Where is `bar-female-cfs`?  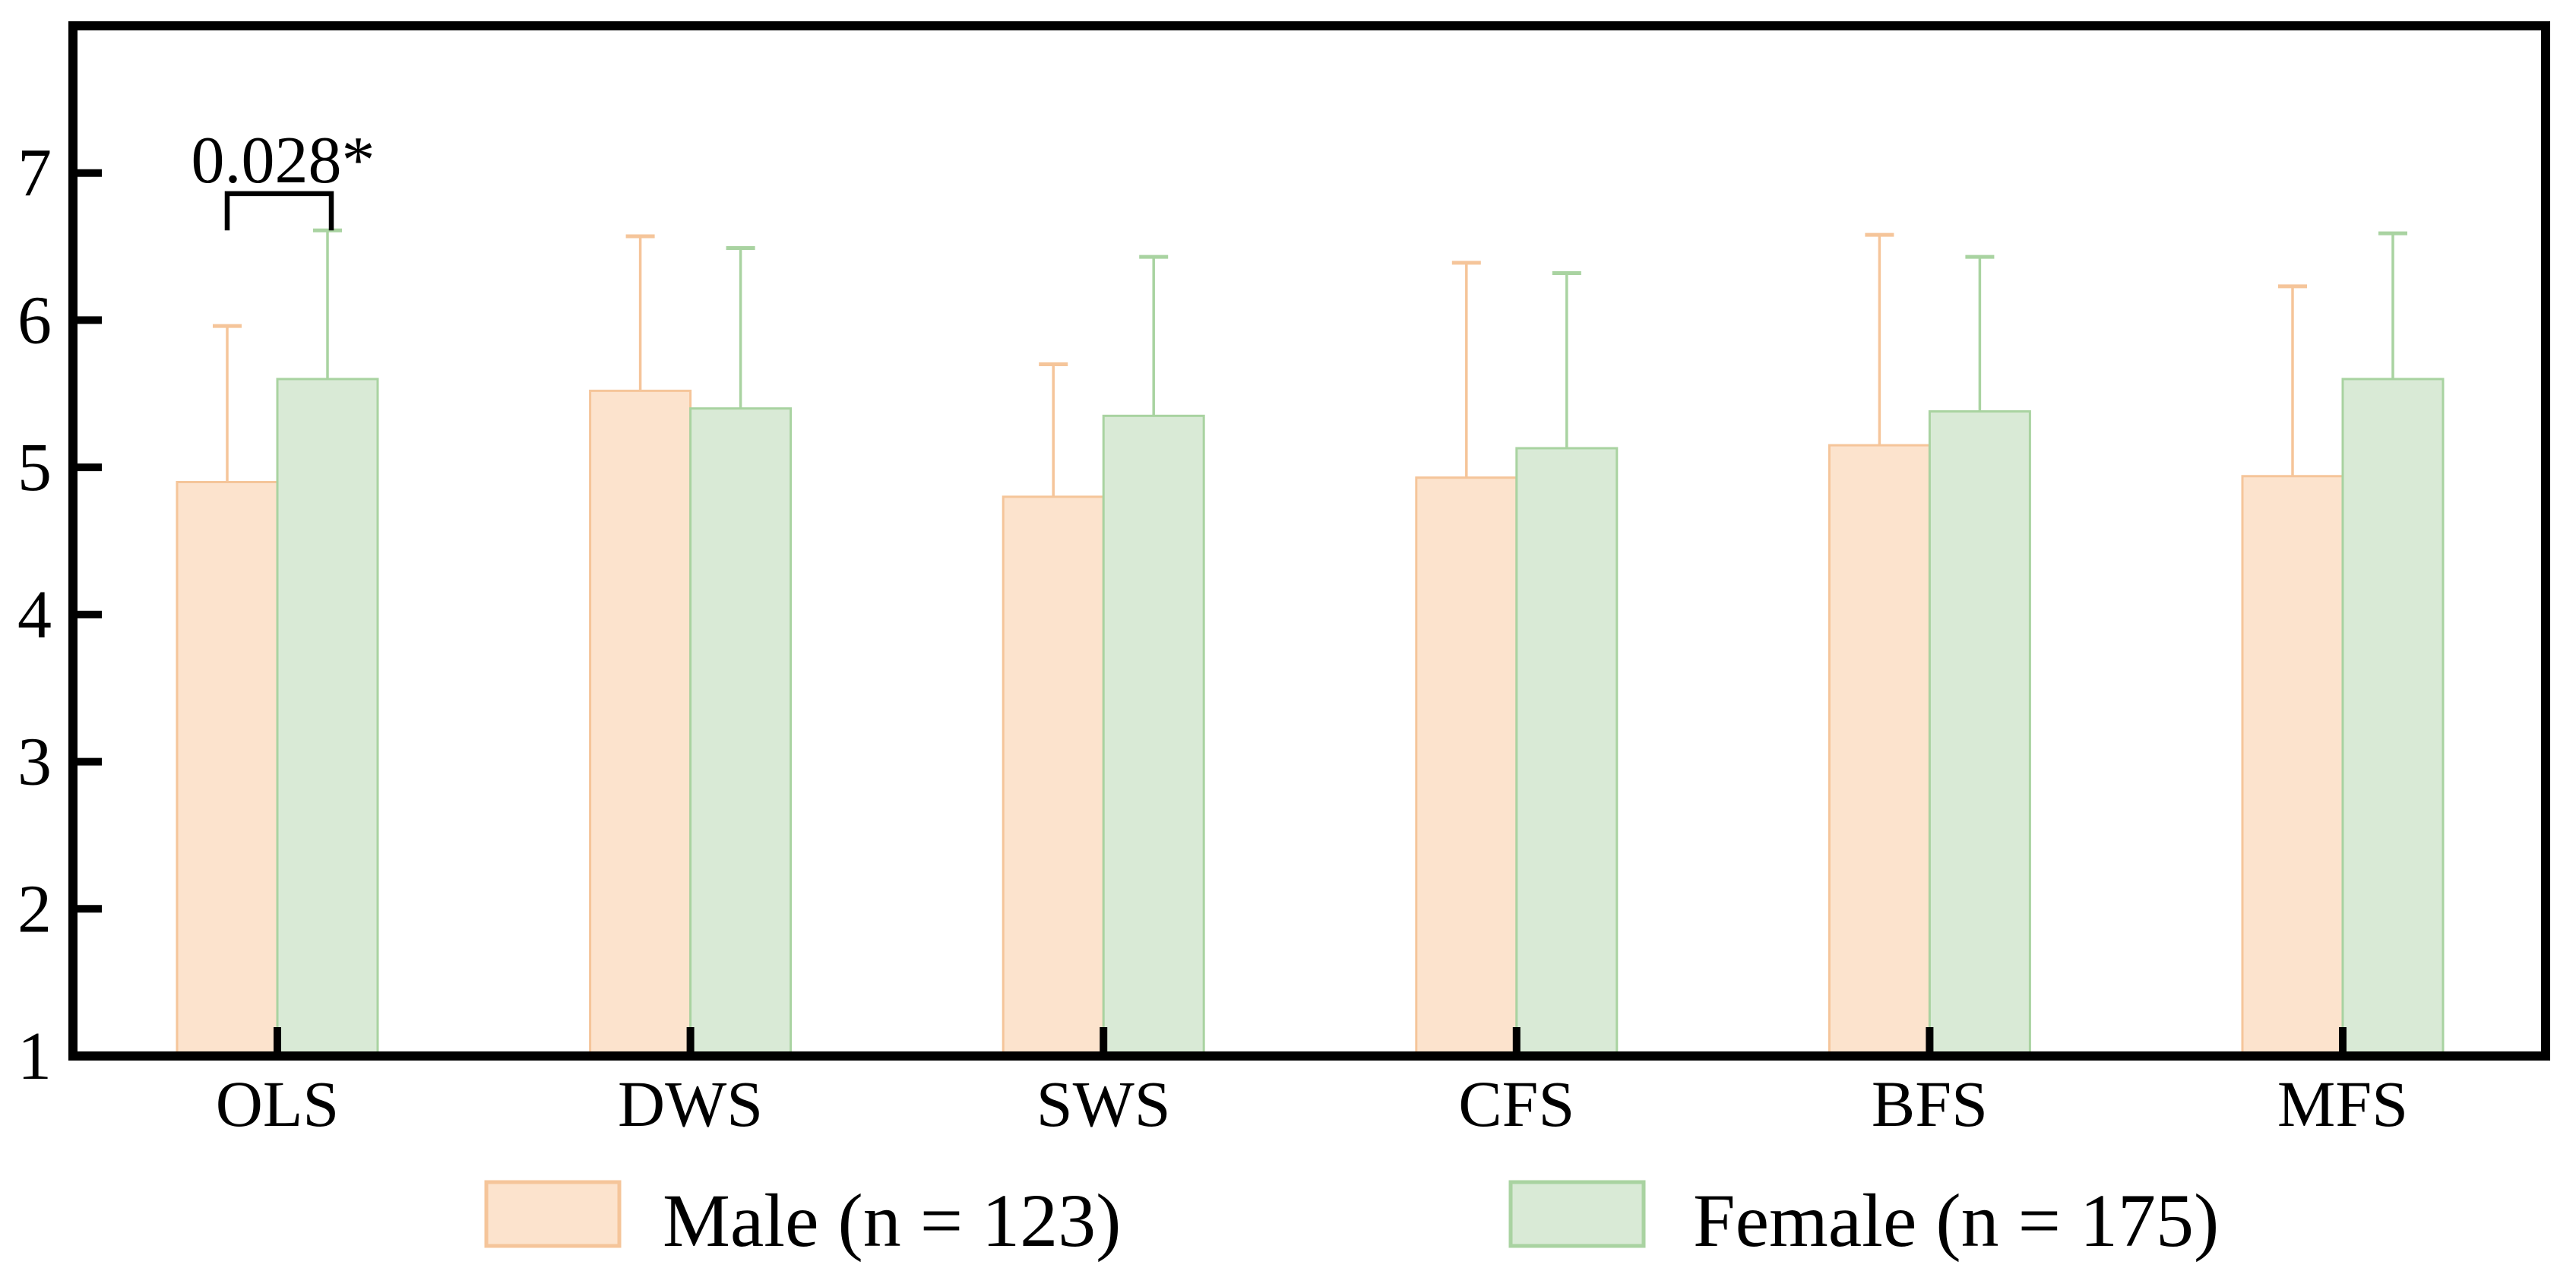 bar-female-cfs is located at coordinates (1567, 752).